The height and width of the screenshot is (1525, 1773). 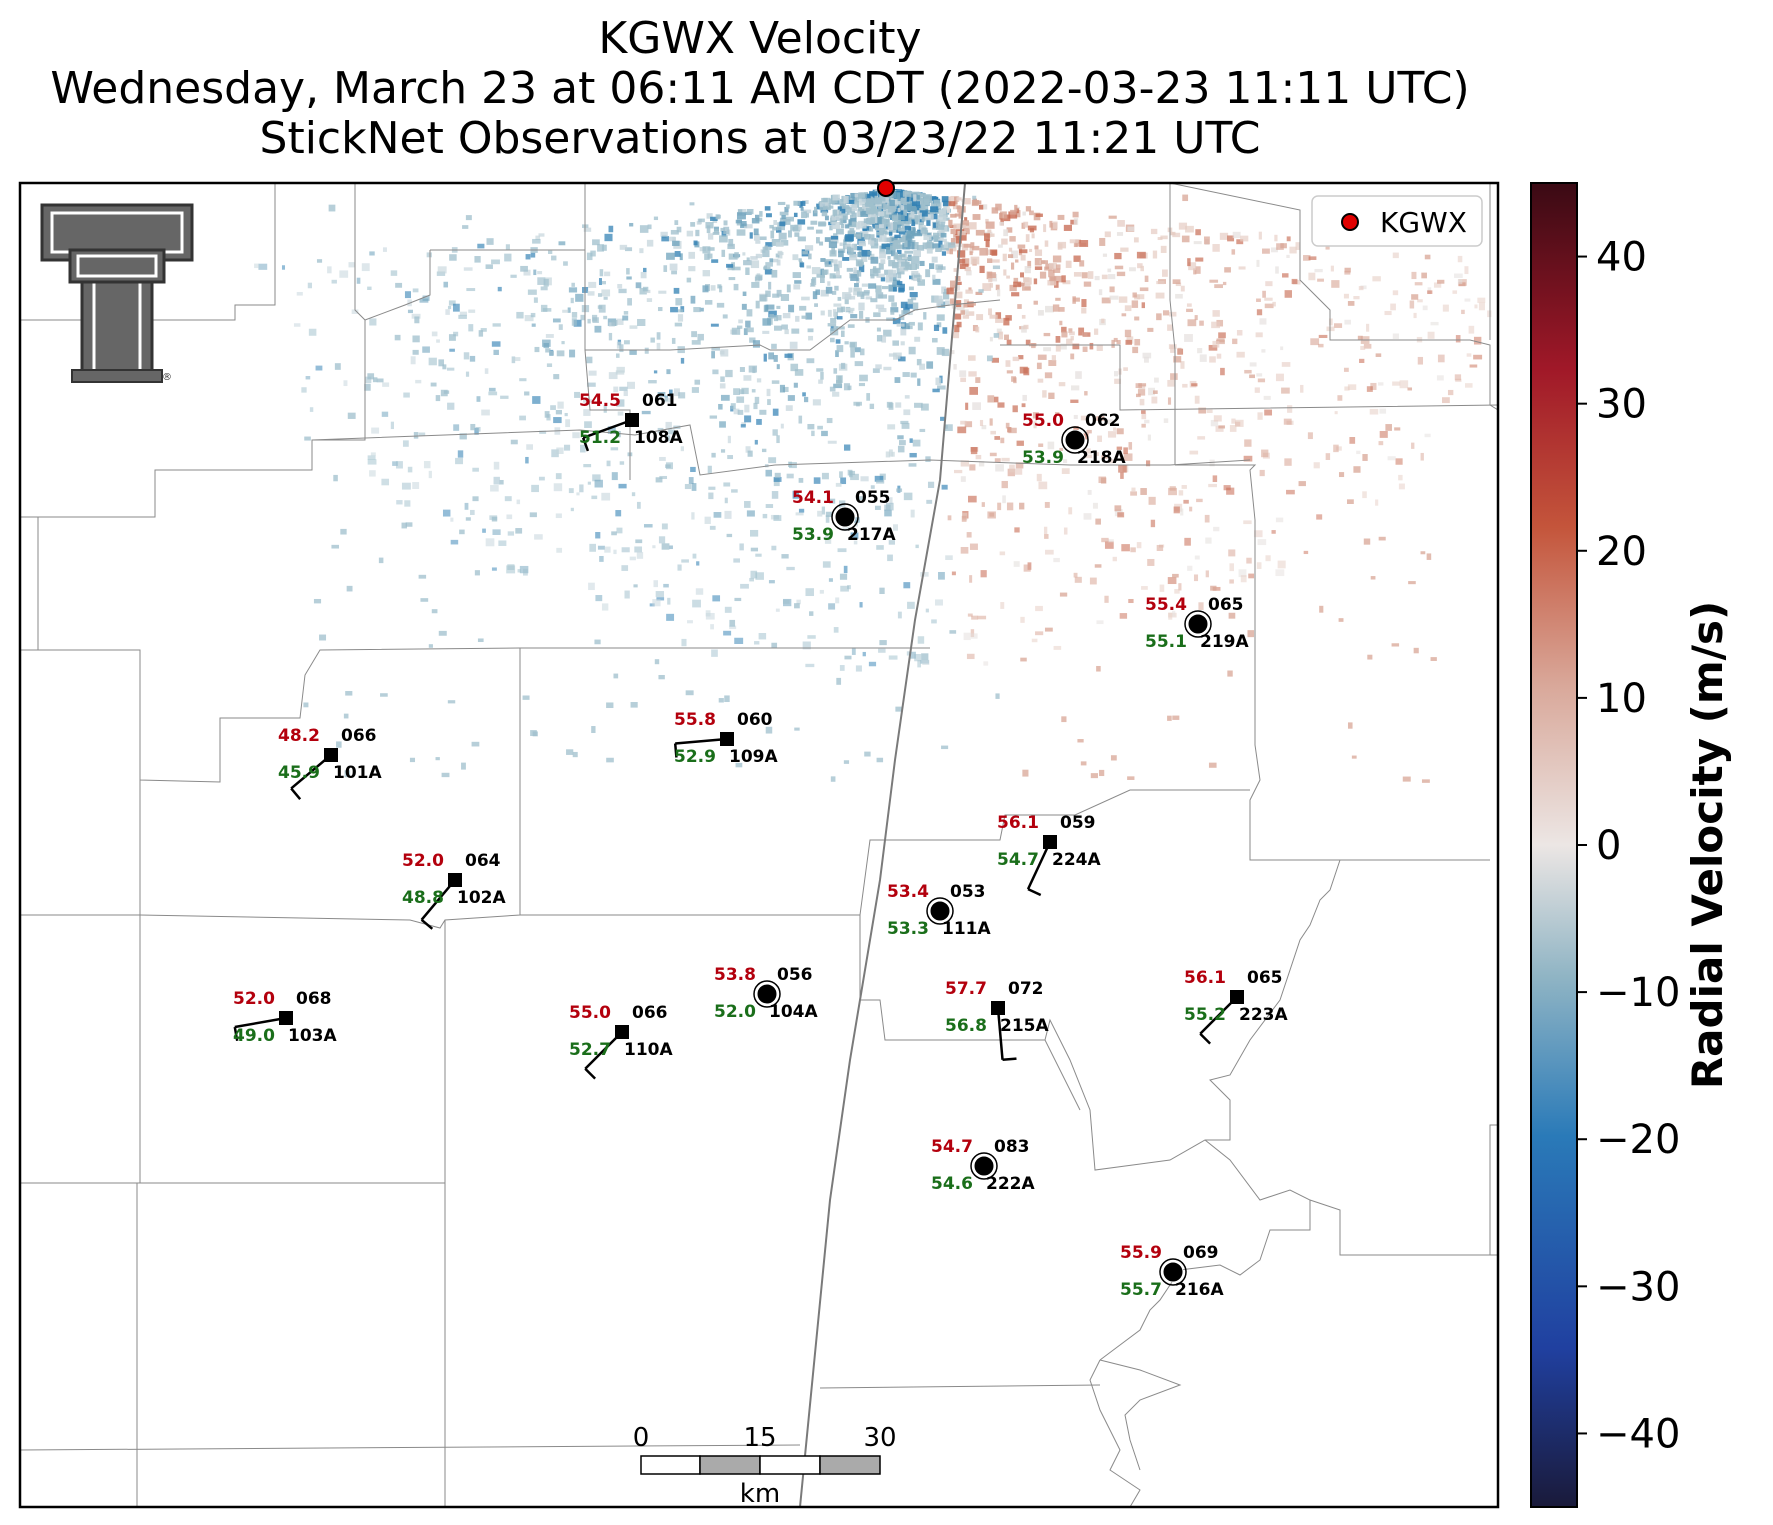 What do you see at coordinates (423, 861) in the screenshot?
I see `station-temperature: 52.0` at bounding box center [423, 861].